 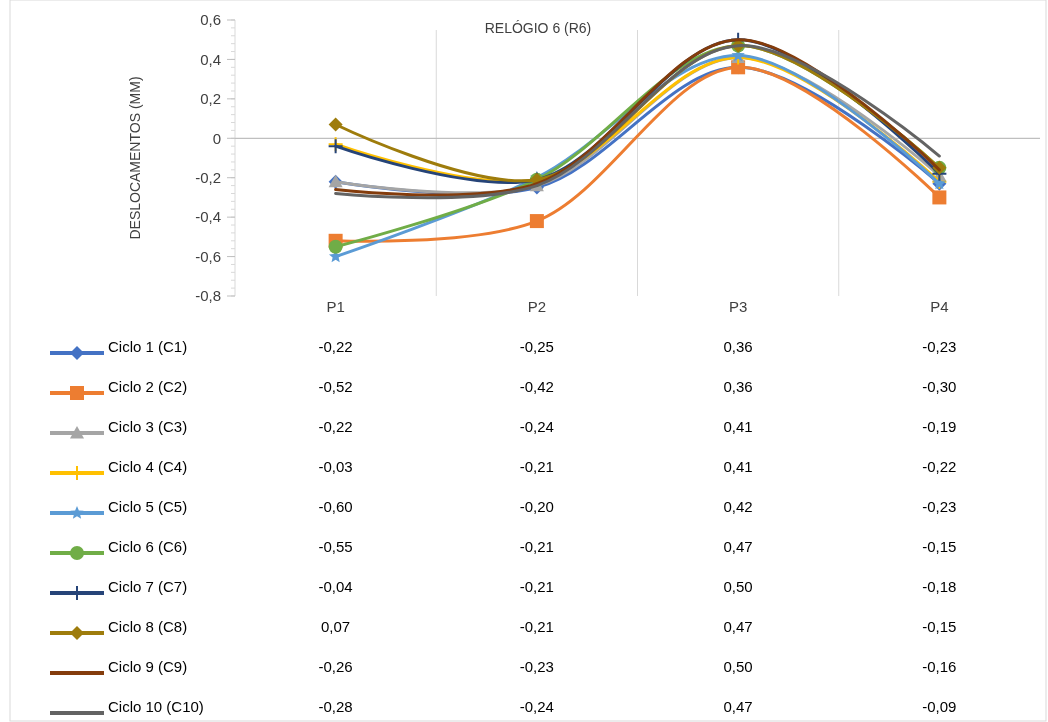 What do you see at coordinates (148, 347) in the screenshot?
I see `legend-label: Ciclo 1 (C1)` at bounding box center [148, 347].